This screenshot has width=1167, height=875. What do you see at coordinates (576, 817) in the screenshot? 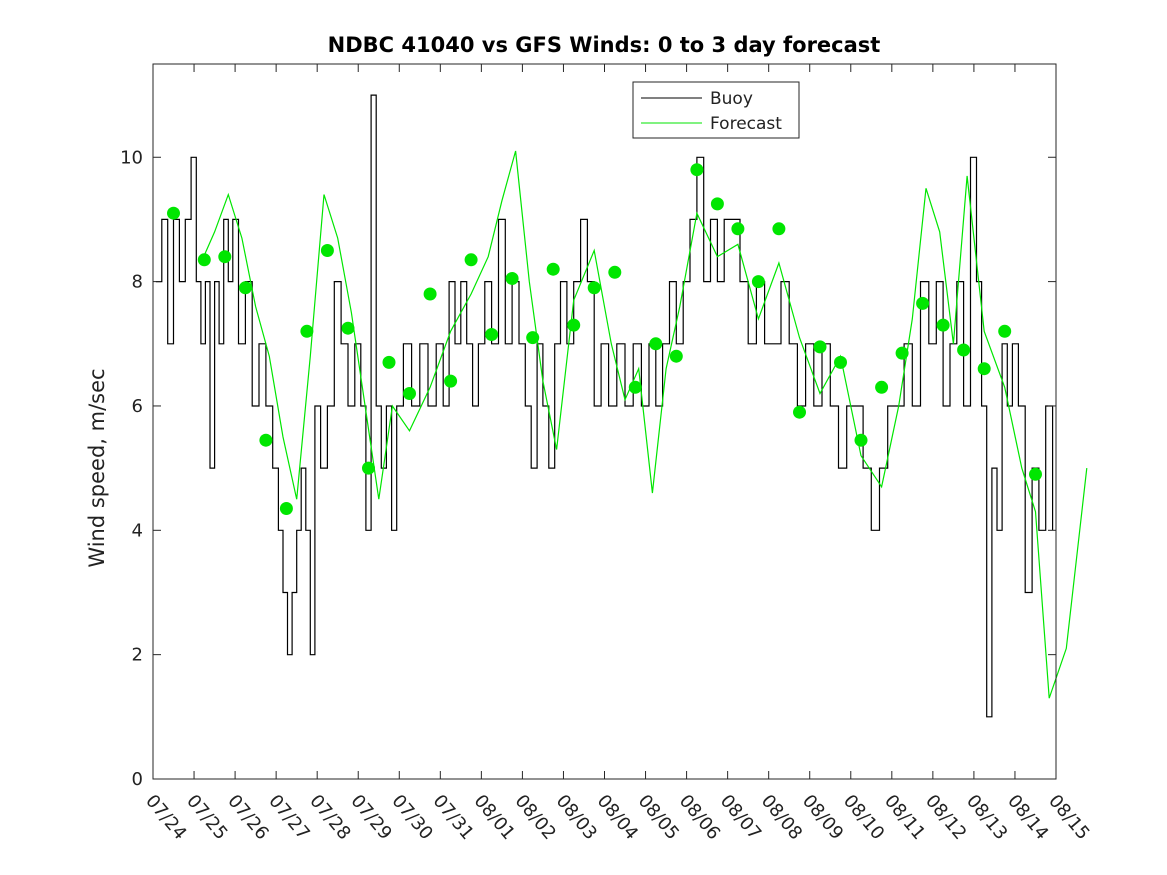
I see `x-tick-label: 08/03` at bounding box center [576, 817].